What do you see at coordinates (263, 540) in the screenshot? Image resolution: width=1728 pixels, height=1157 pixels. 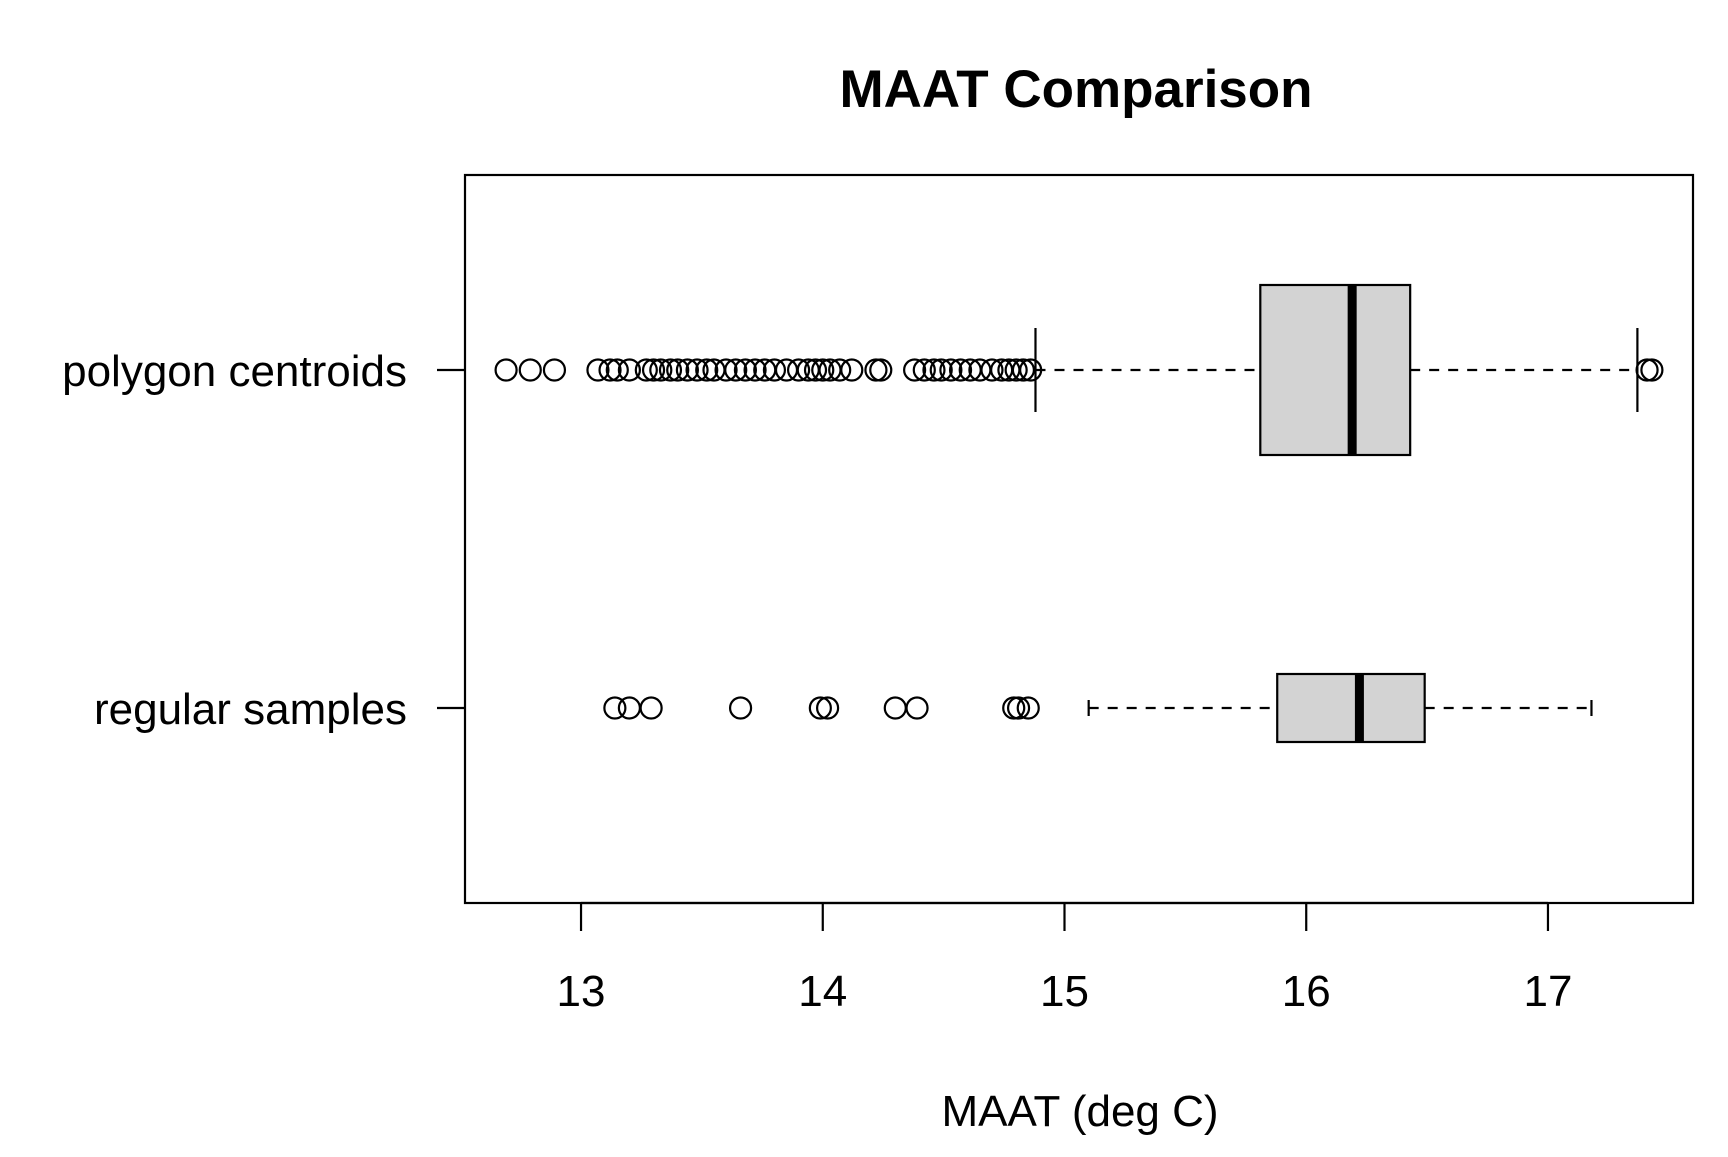 I see `y-axis: polygon centroids regular samples` at bounding box center [263, 540].